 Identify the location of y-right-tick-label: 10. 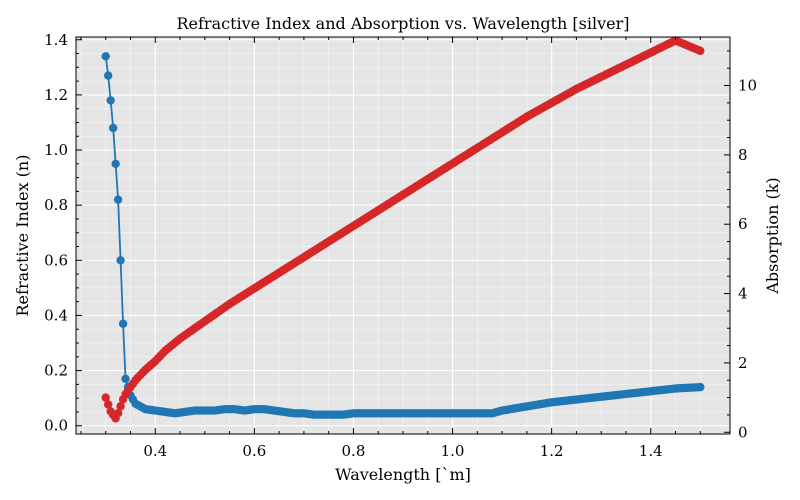
(747, 86).